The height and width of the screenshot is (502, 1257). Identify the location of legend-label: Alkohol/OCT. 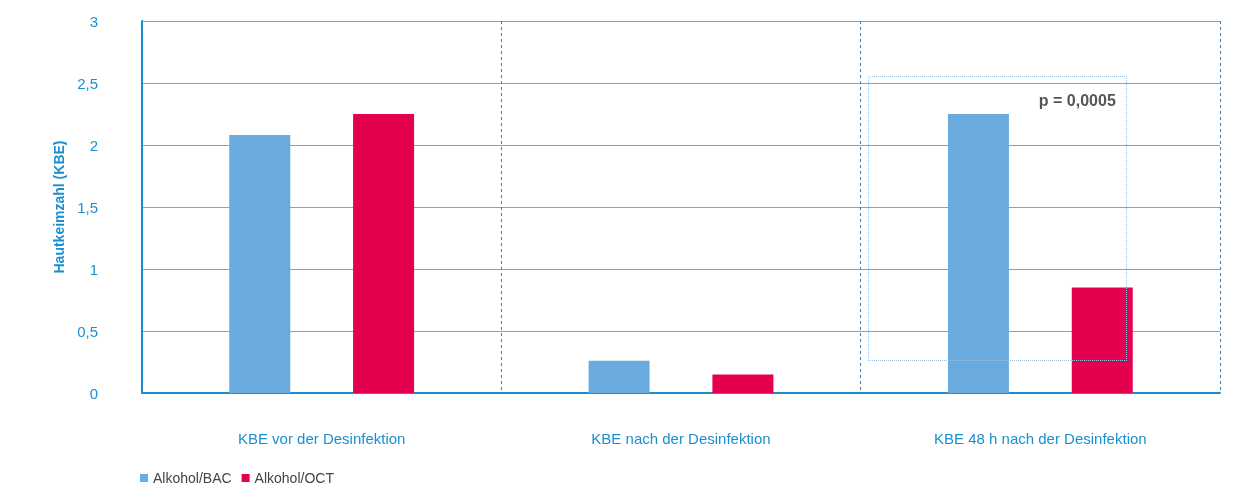
(294, 478).